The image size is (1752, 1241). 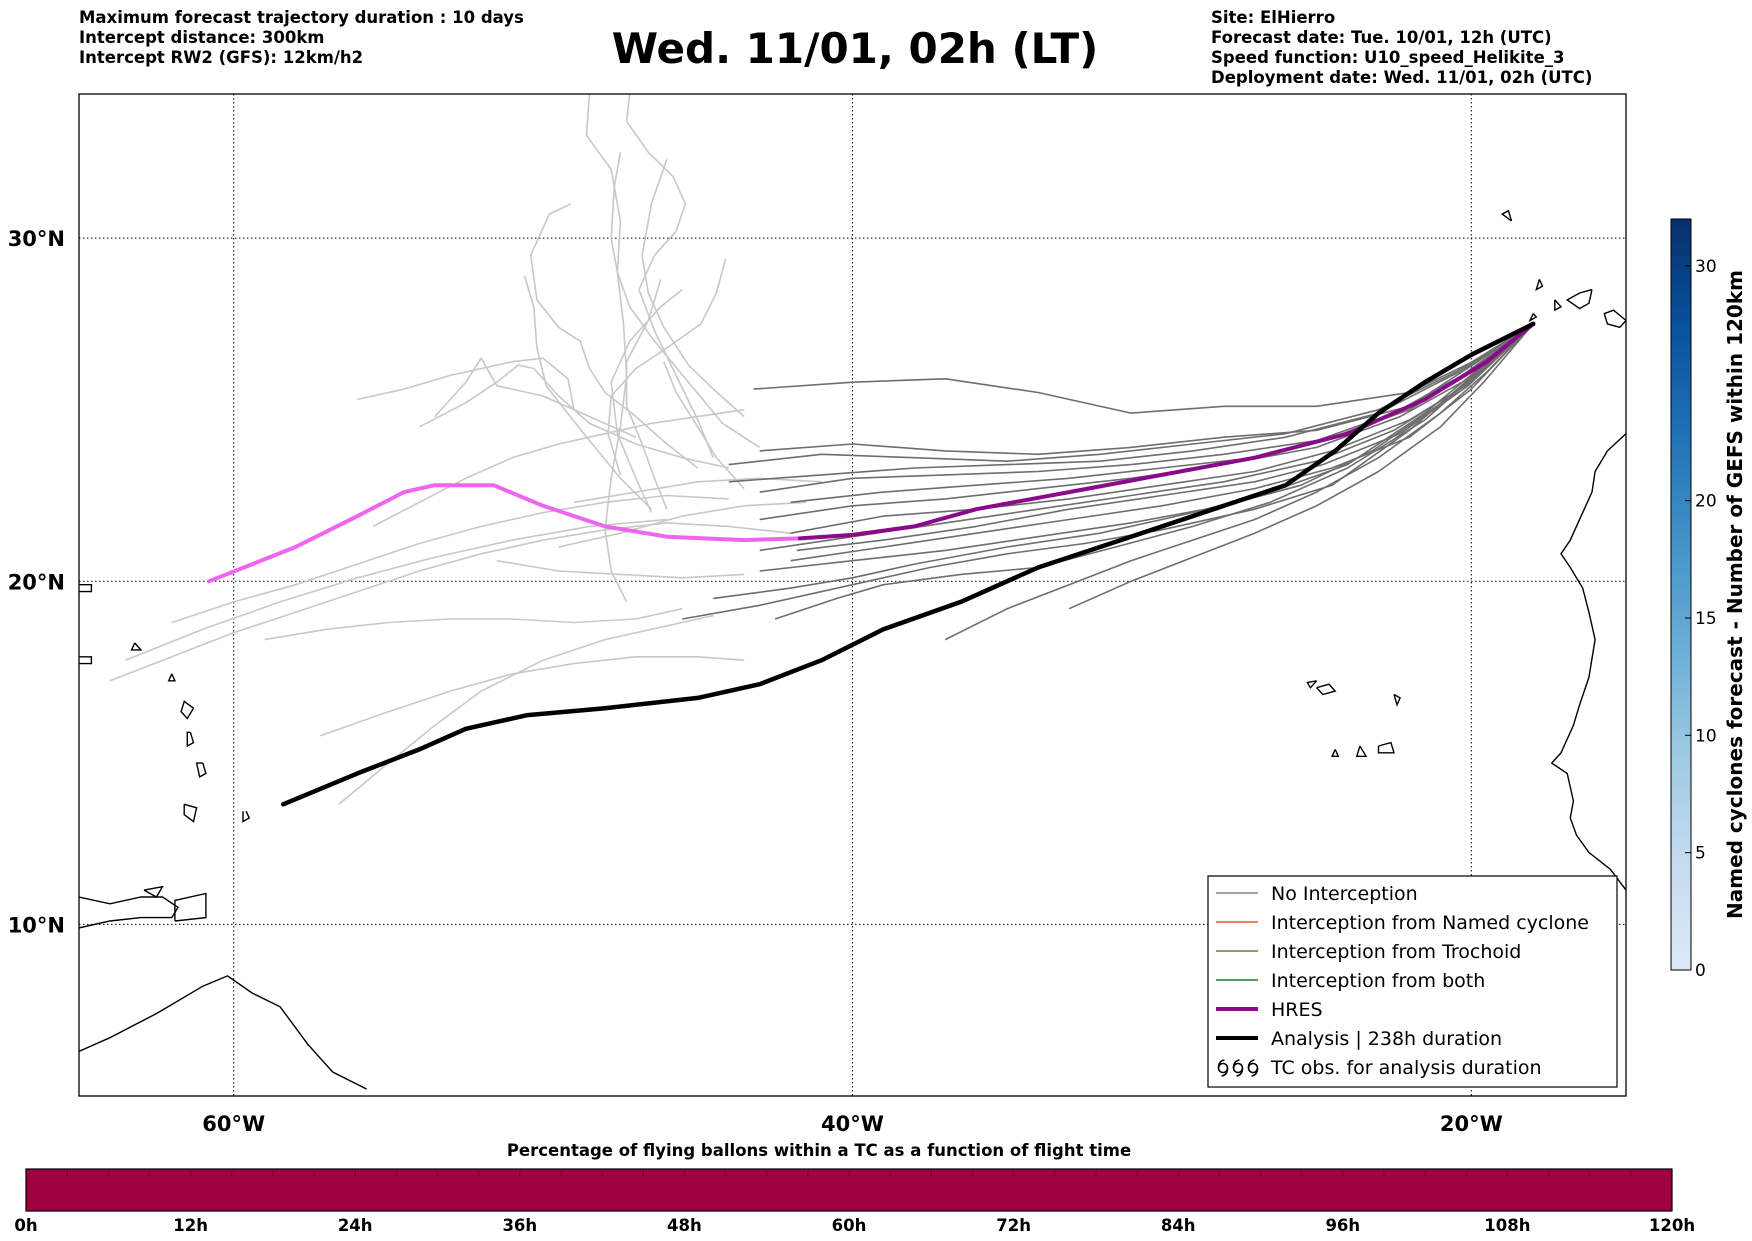 I want to click on colorbar-tick-label-1: 5, so click(x=1700, y=854).